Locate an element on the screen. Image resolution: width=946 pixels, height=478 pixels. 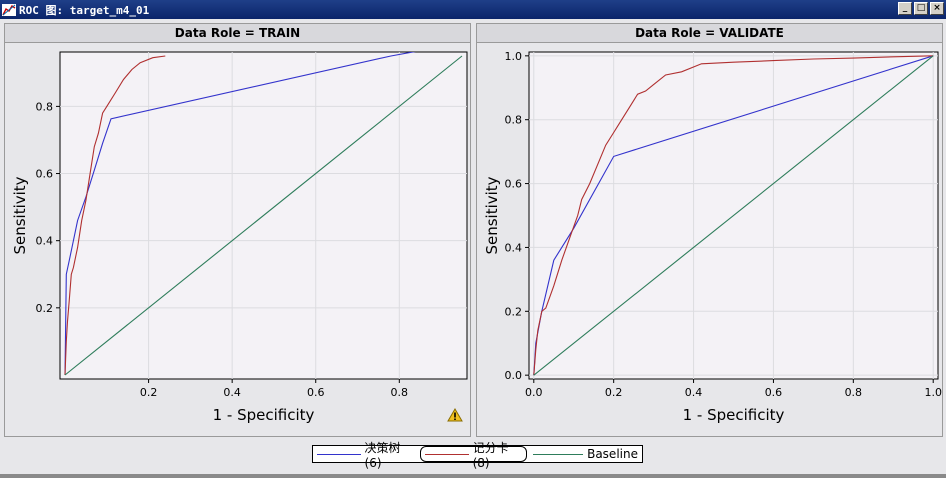
maximize-button: □ is located at coordinates (921, 8).